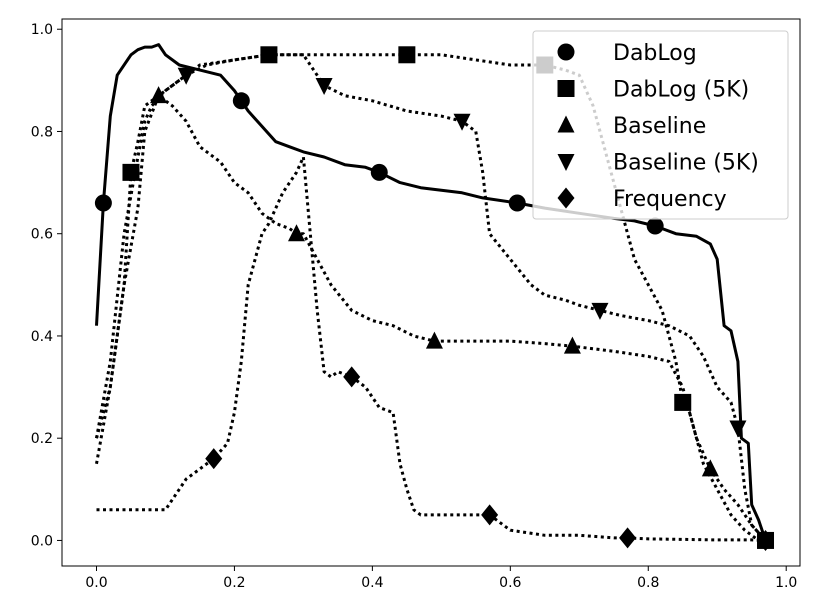  Describe the element at coordinates (372, 583) in the screenshot. I see `x-tick-label: 0.4` at that location.